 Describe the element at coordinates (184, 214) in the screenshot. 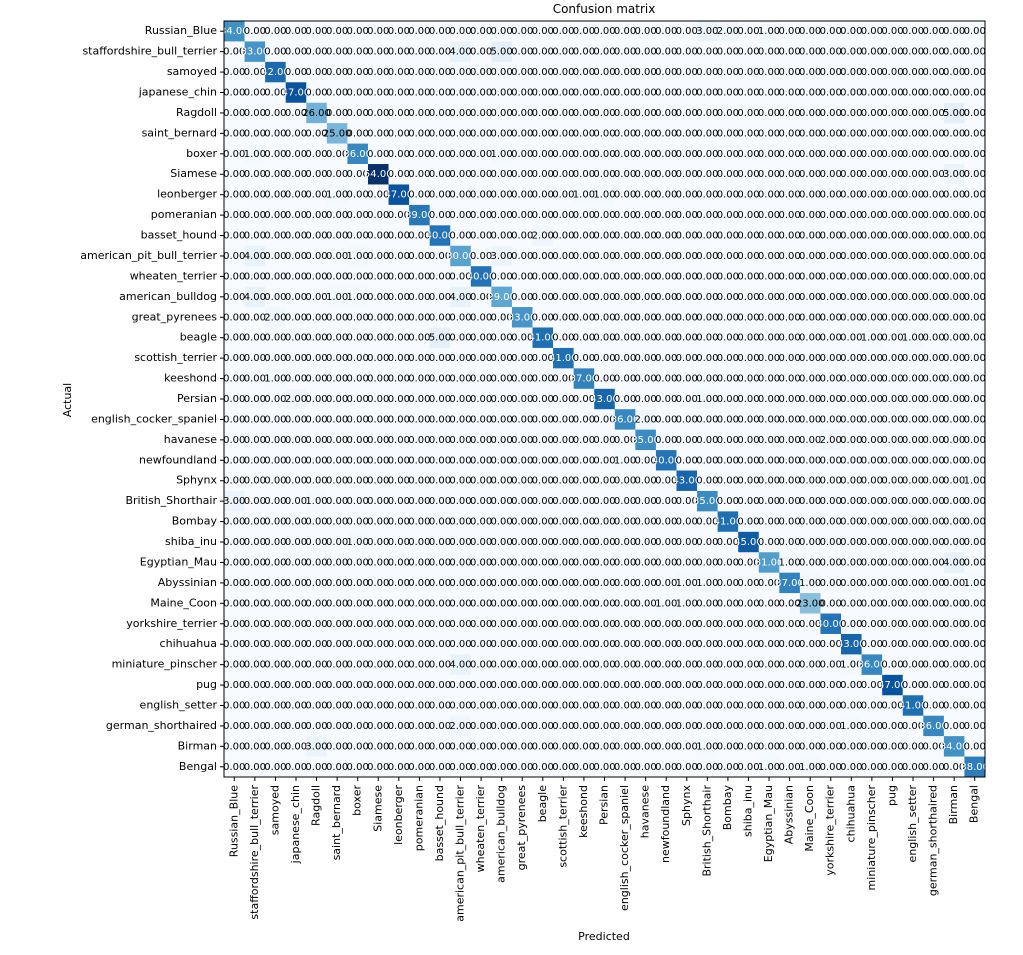

I see `y-tick-label: pomeranian` at that location.